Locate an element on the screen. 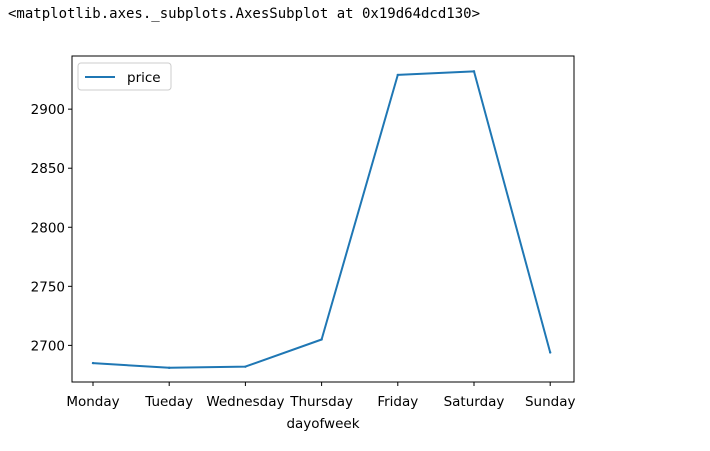  x-tick-label: Wednesday is located at coordinates (245, 402).